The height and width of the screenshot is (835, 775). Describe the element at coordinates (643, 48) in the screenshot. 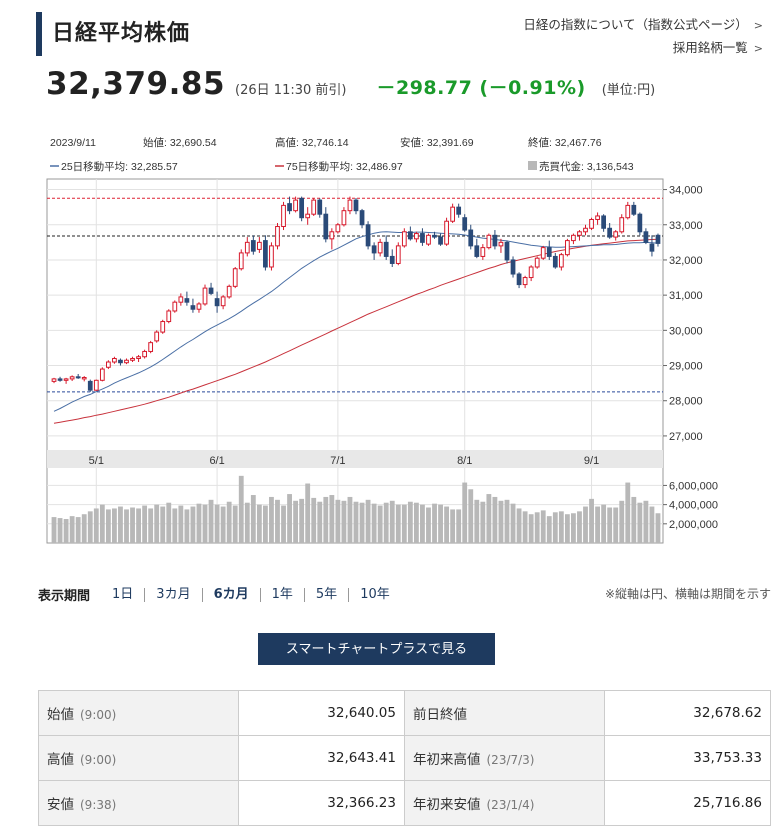

I see `constituents-link: 採用銘柄一覧 >` at that location.